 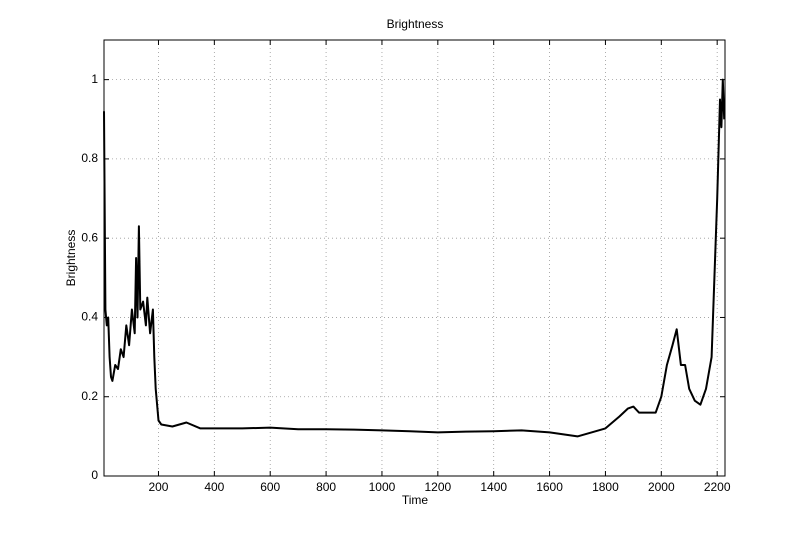 What do you see at coordinates (94, 79) in the screenshot?
I see `y-tick-label: 1` at bounding box center [94, 79].